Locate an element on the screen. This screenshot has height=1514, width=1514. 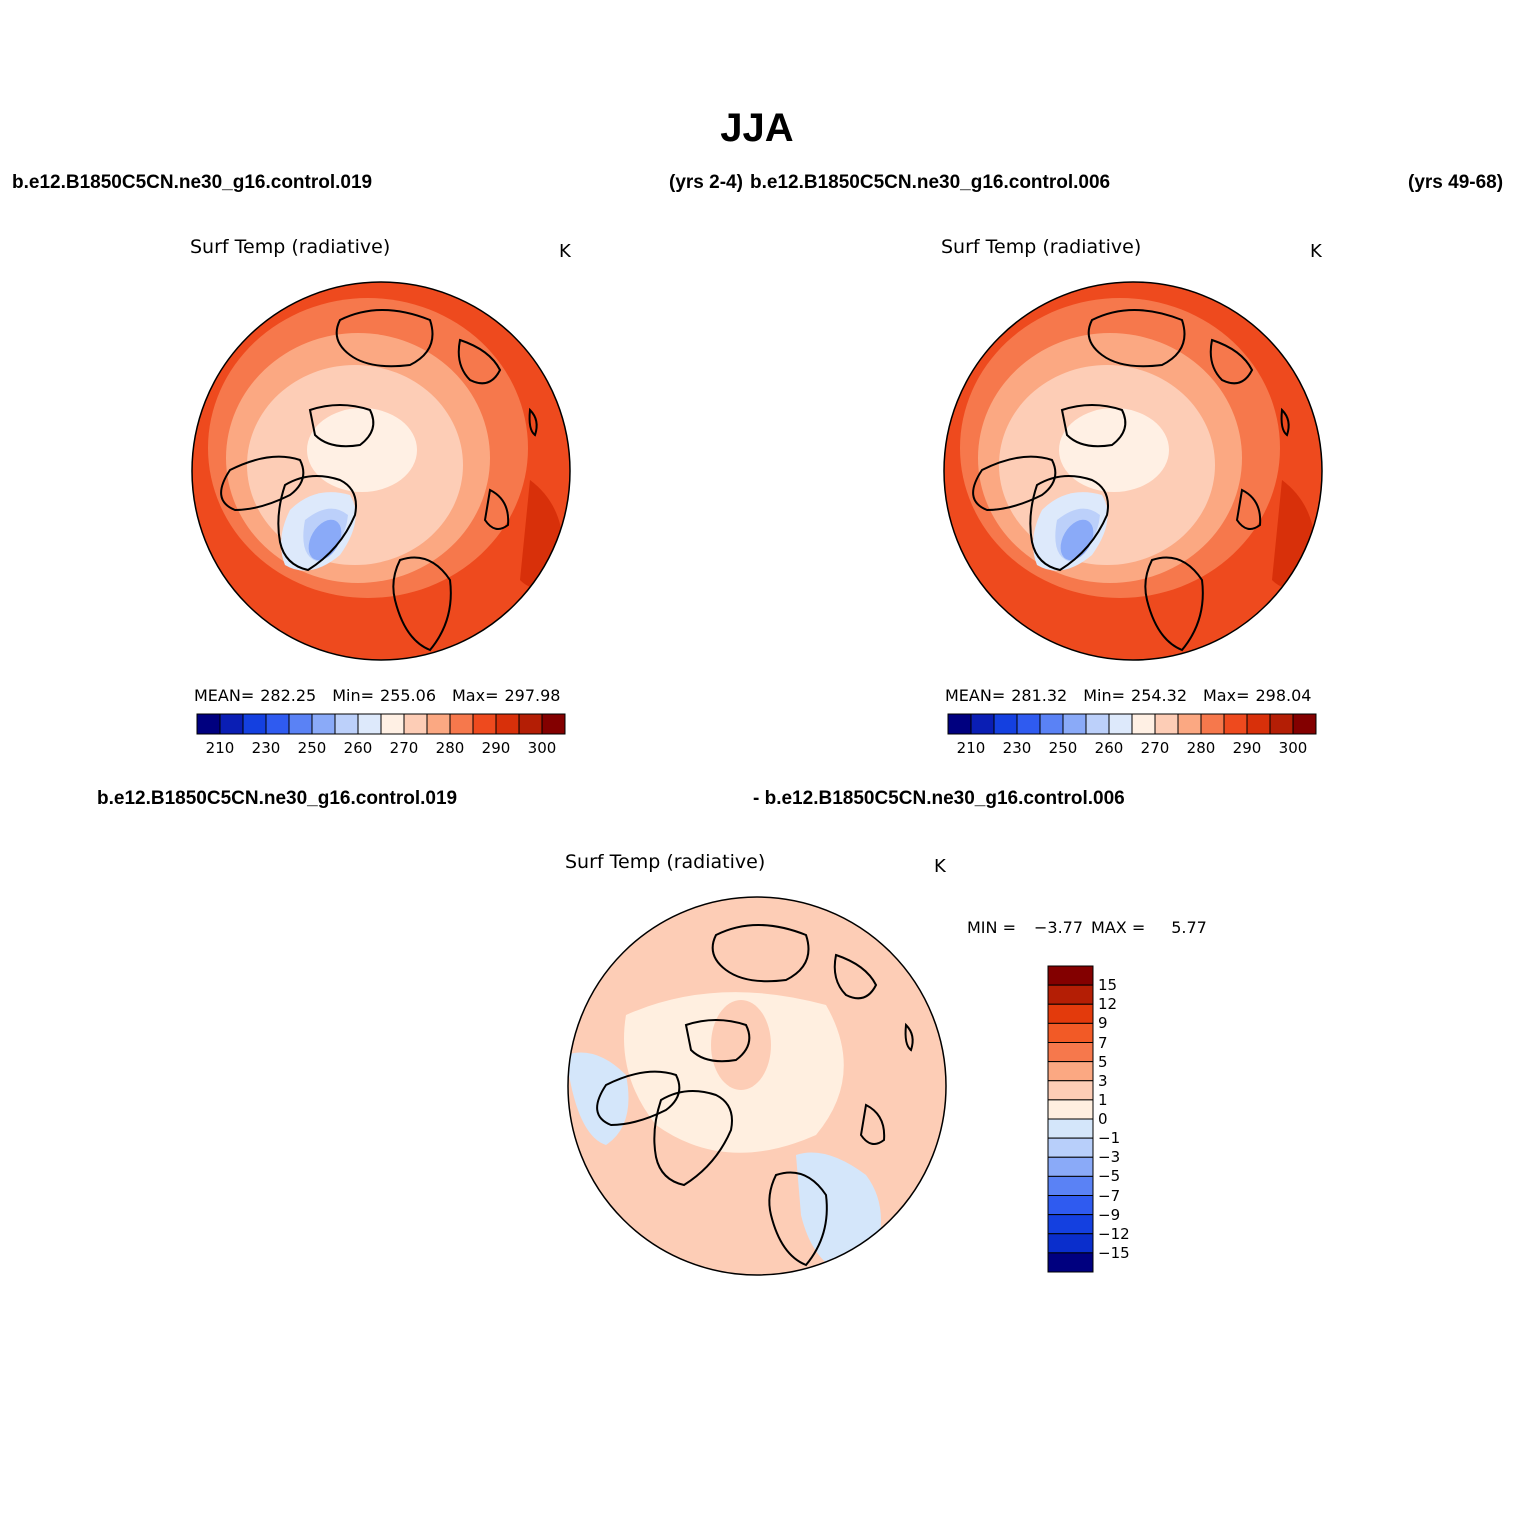
colorbar-tick-label: 0 is located at coordinates (1103, 1119).